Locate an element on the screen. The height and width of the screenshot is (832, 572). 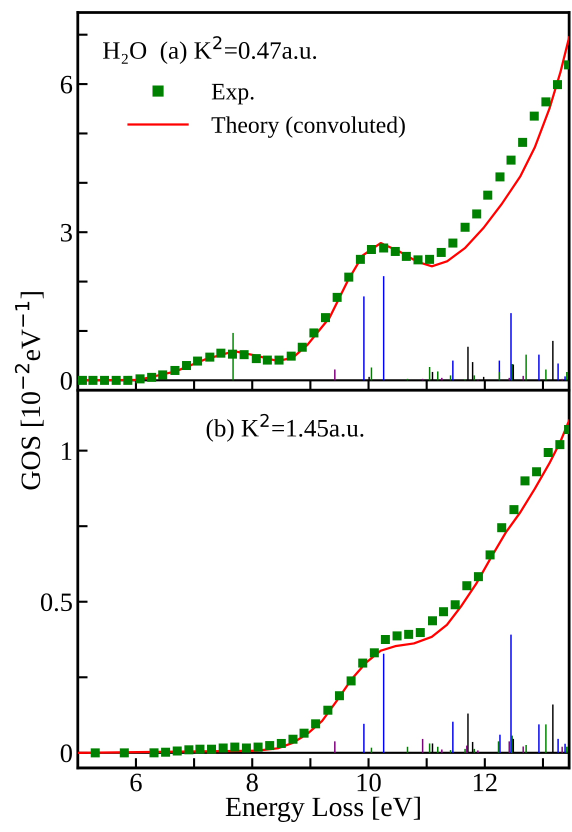
legend-label: Exp. is located at coordinates (233, 94).